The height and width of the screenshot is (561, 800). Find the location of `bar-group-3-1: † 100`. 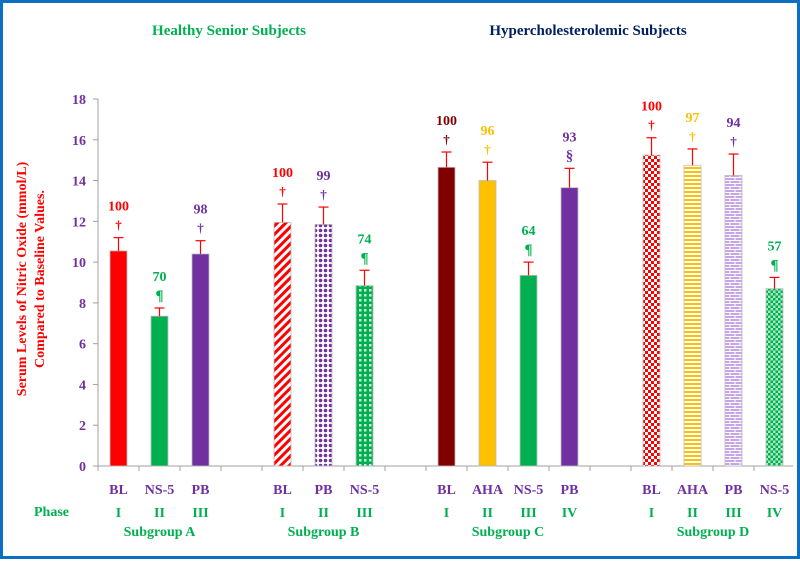

bar-group-3-1: † 100 is located at coordinates (446, 290).